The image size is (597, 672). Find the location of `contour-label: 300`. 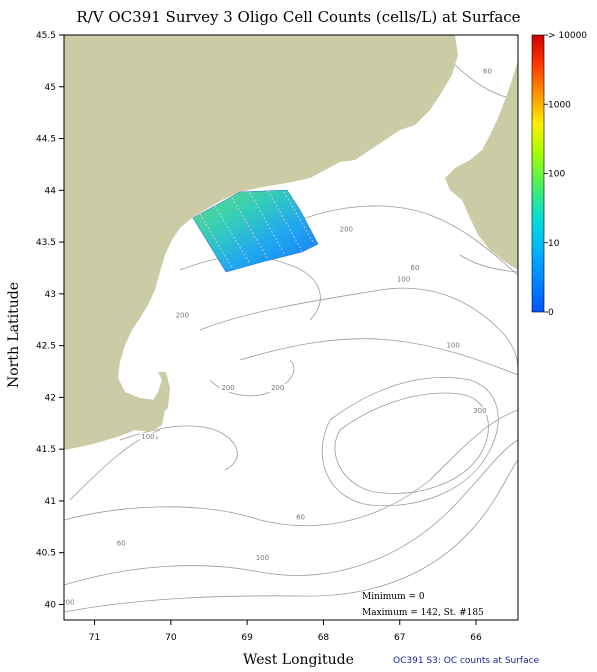

contour-label: 300 is located at coordinates (479, 411).